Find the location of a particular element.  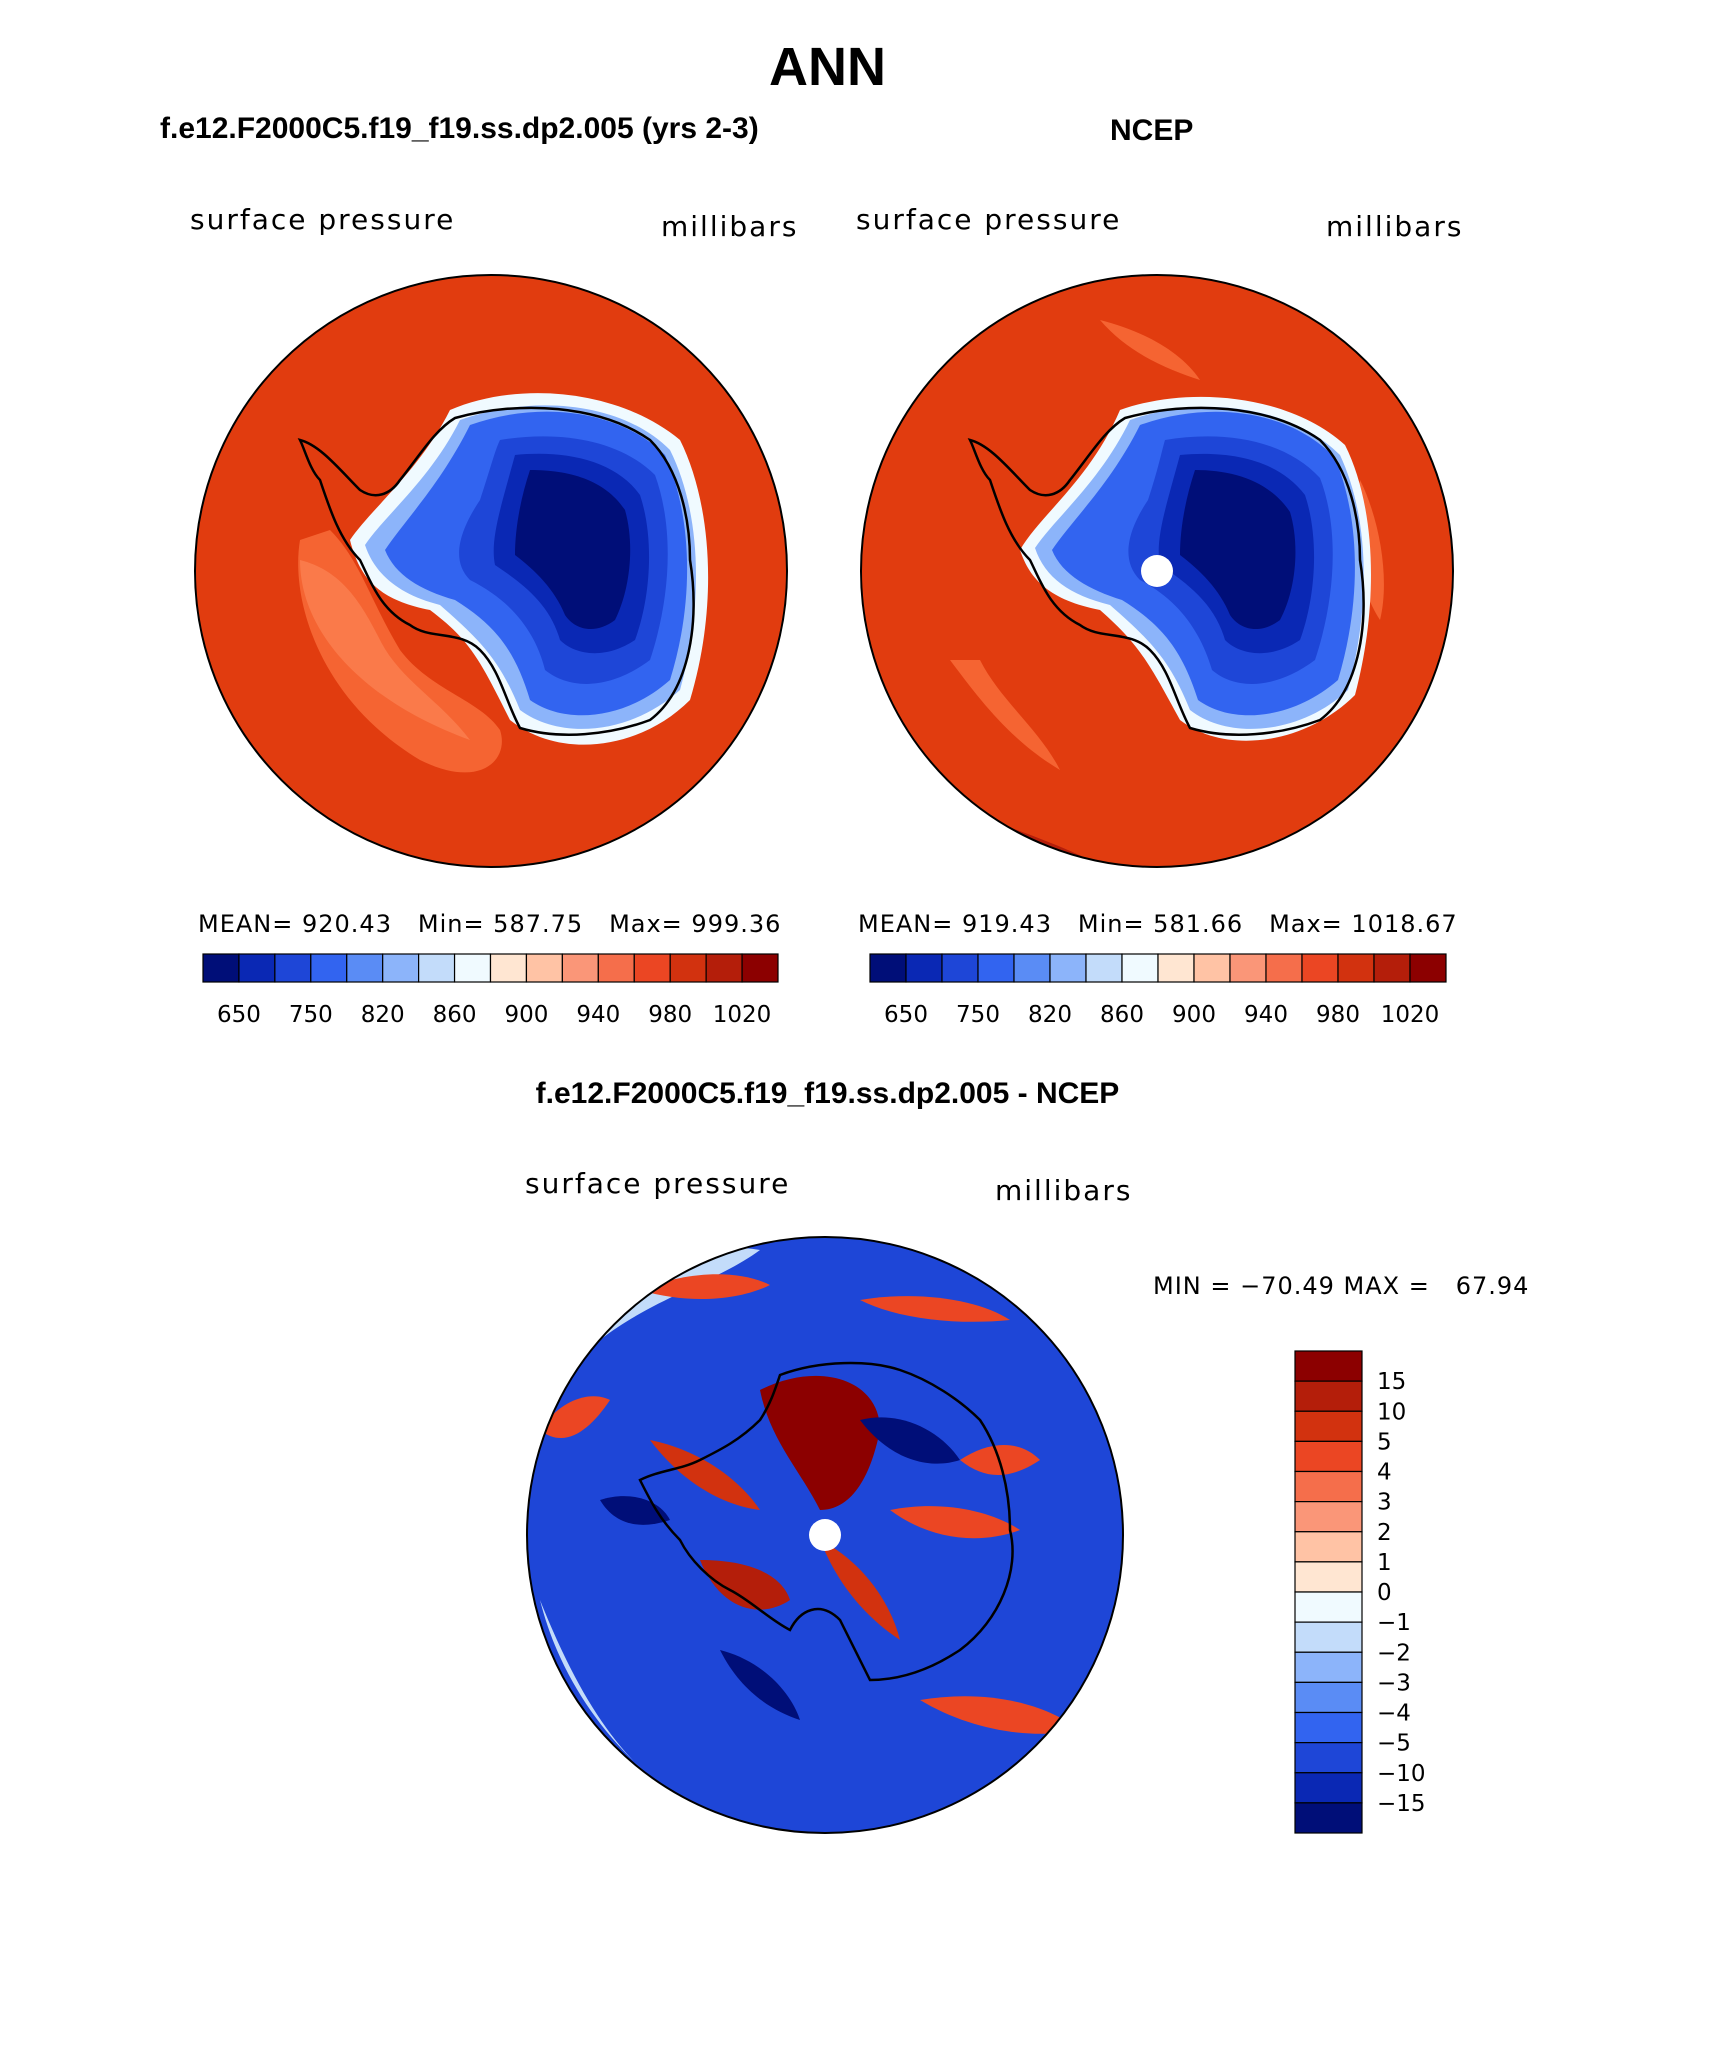

panel-2-units-label: millibars is located at coordinates (1395, 226).